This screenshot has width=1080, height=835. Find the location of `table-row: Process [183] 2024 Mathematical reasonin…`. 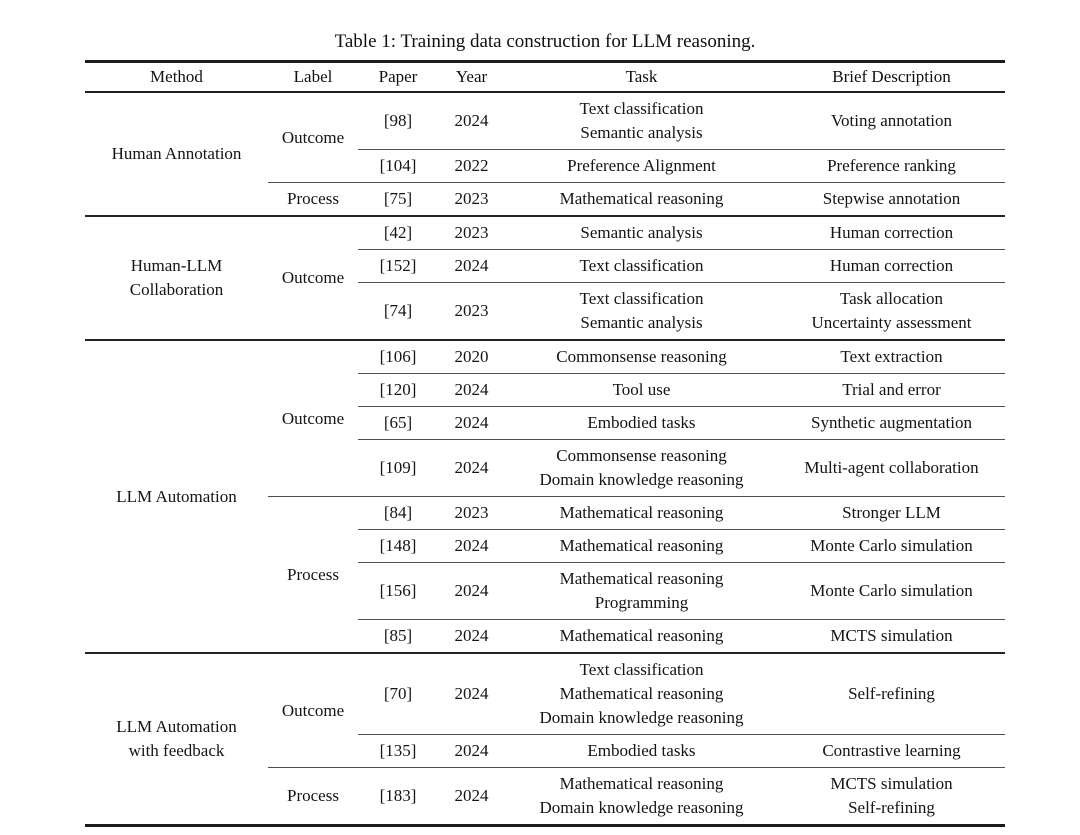

table-row: Process [183] 2024 Mathematical reasonin… is located at coordinates (545, 796).